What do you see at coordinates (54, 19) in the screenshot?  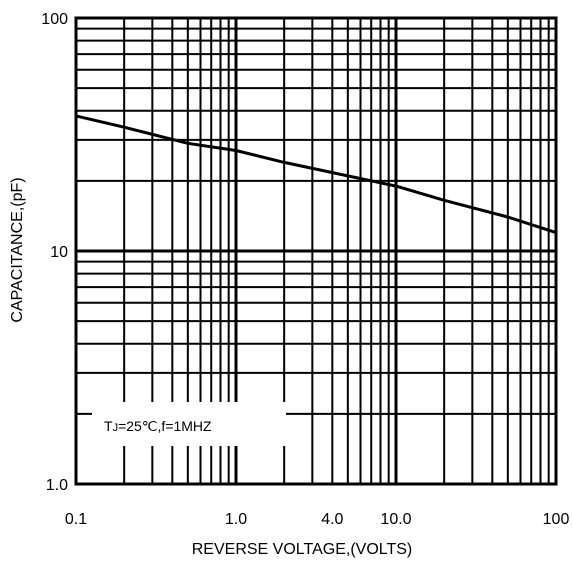 I see `y-tick-label: 100` at bounding box center [54, 19].